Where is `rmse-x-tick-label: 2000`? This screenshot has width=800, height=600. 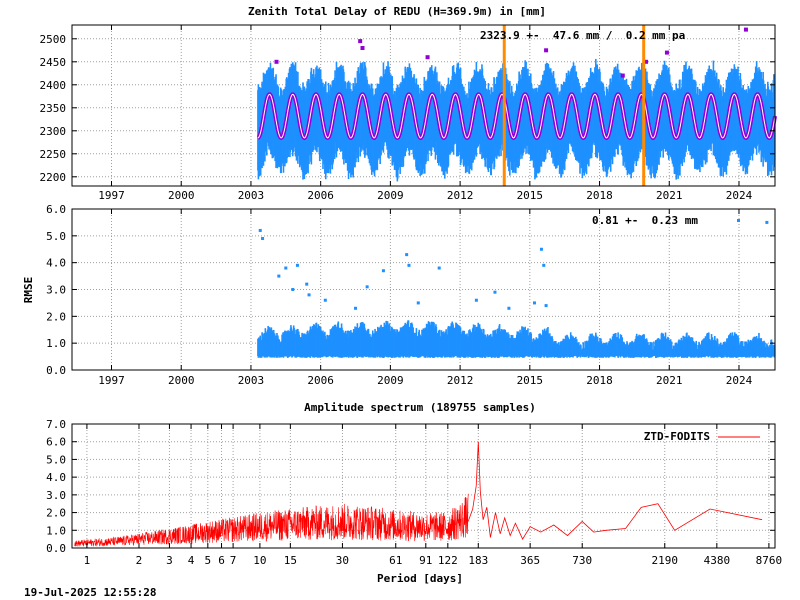 rmse-x-tick-label: 2000 is located at coordinates (181, 380).